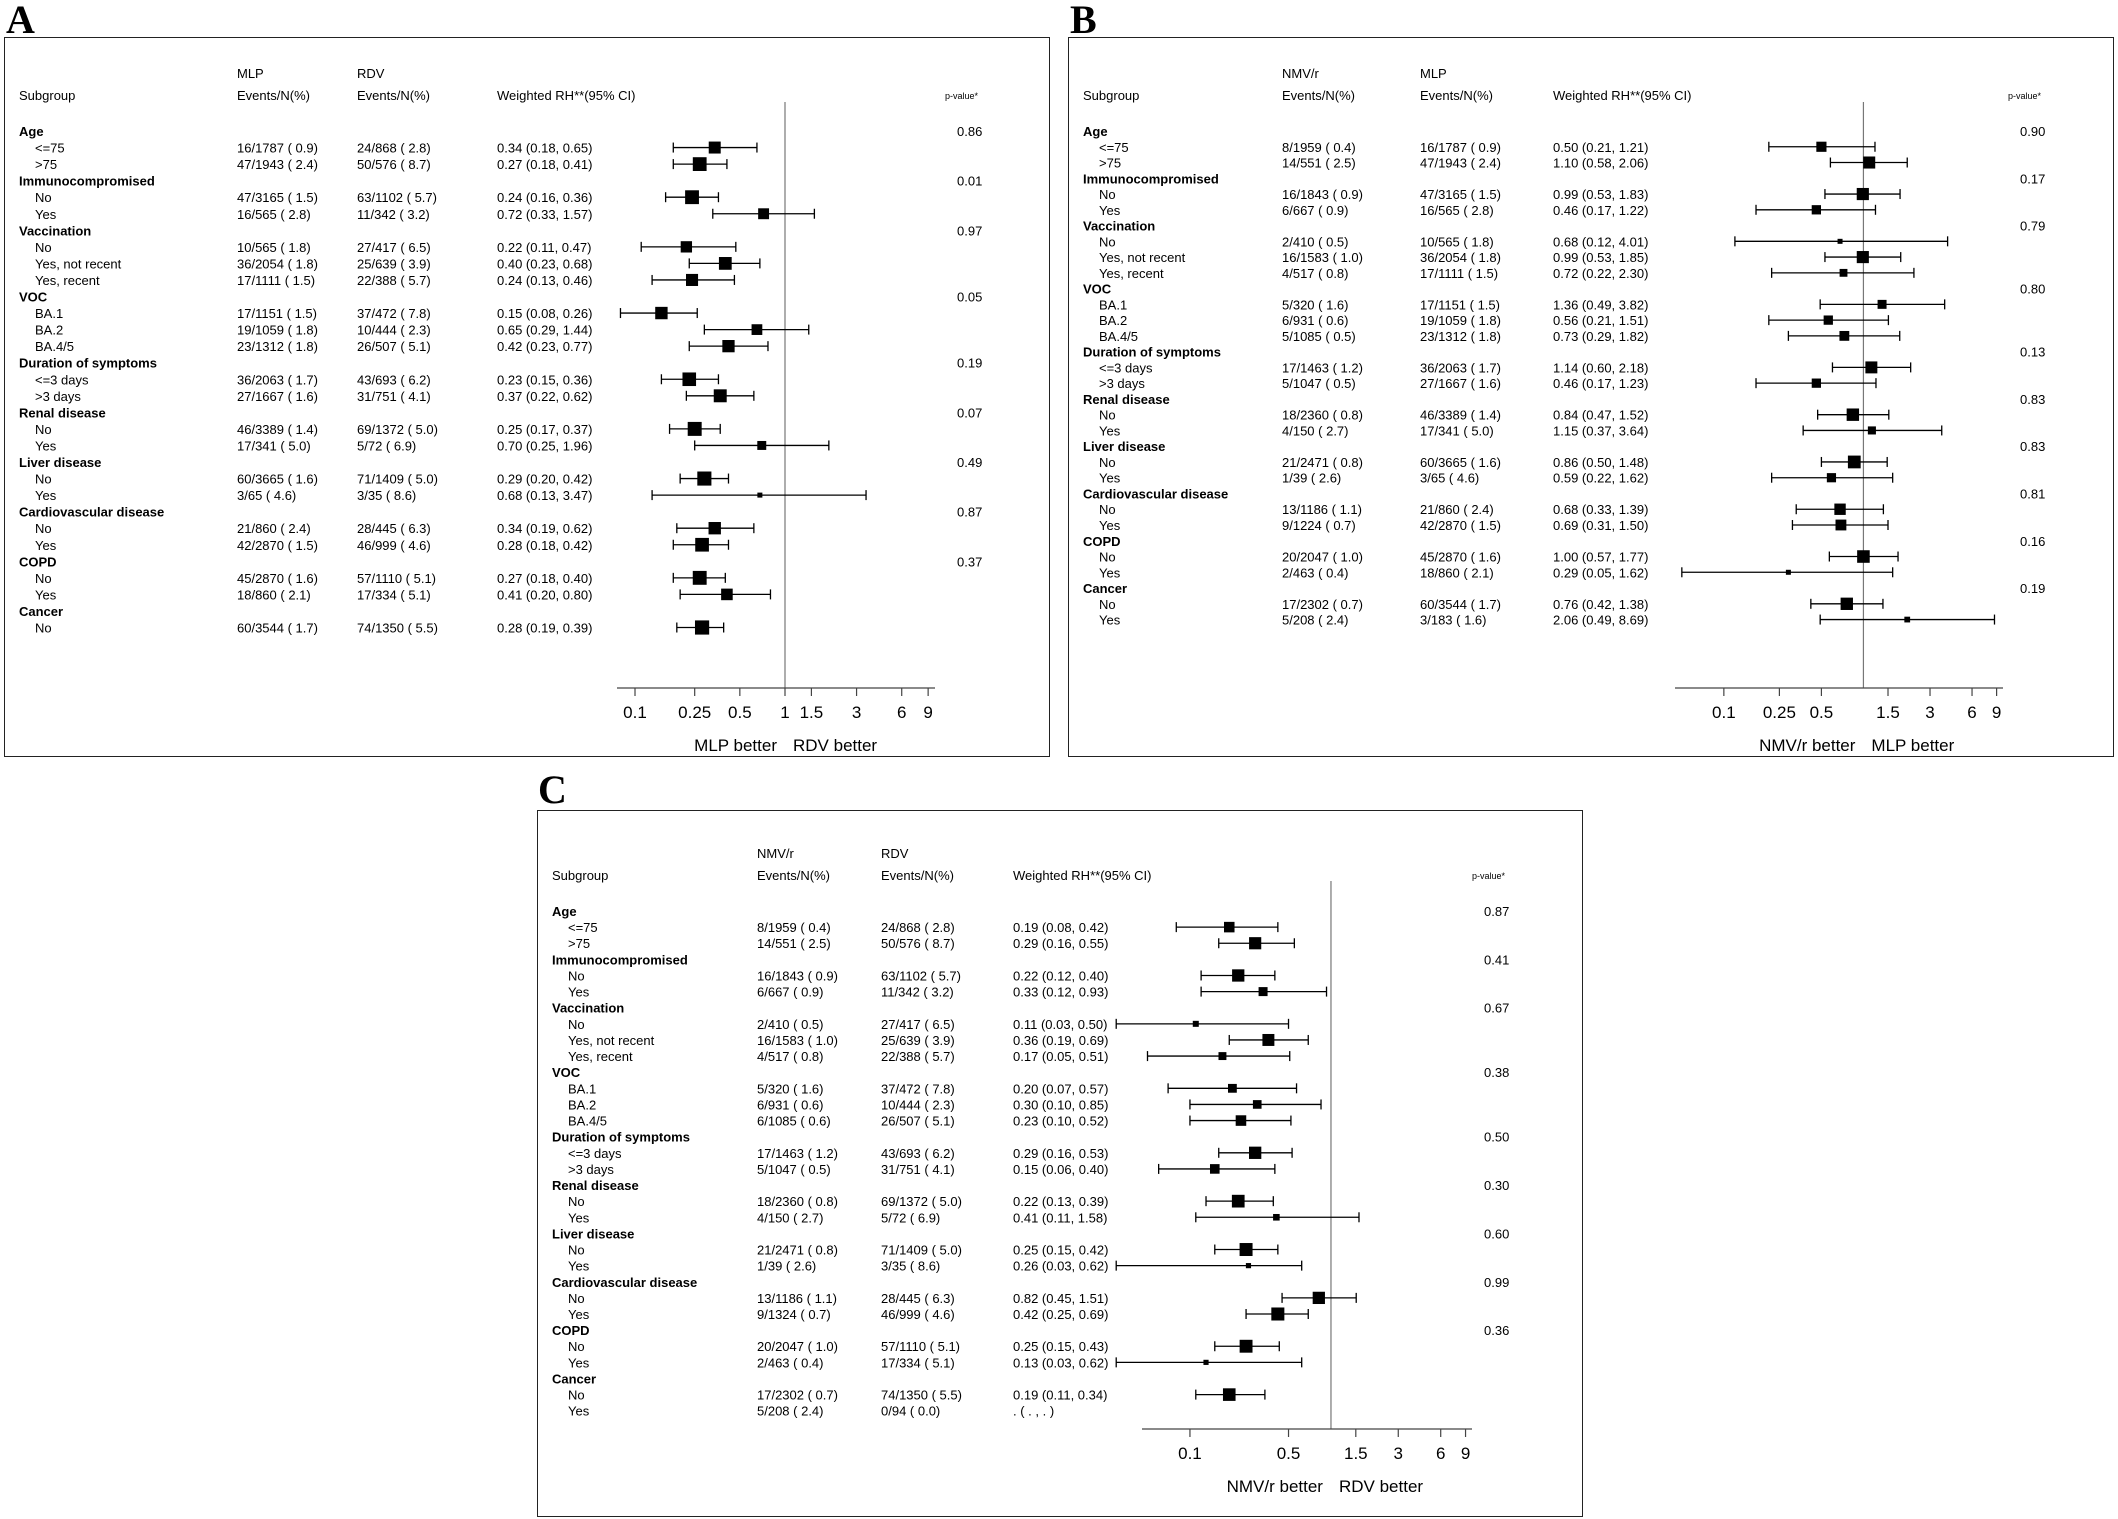 Image resolution: width=2118 pixels, height=1519 pixels. Describe the element at coordinates (1460, 194) in the screenshot. I see `events-group2: 47/3165 ( 1.5)` at that location.